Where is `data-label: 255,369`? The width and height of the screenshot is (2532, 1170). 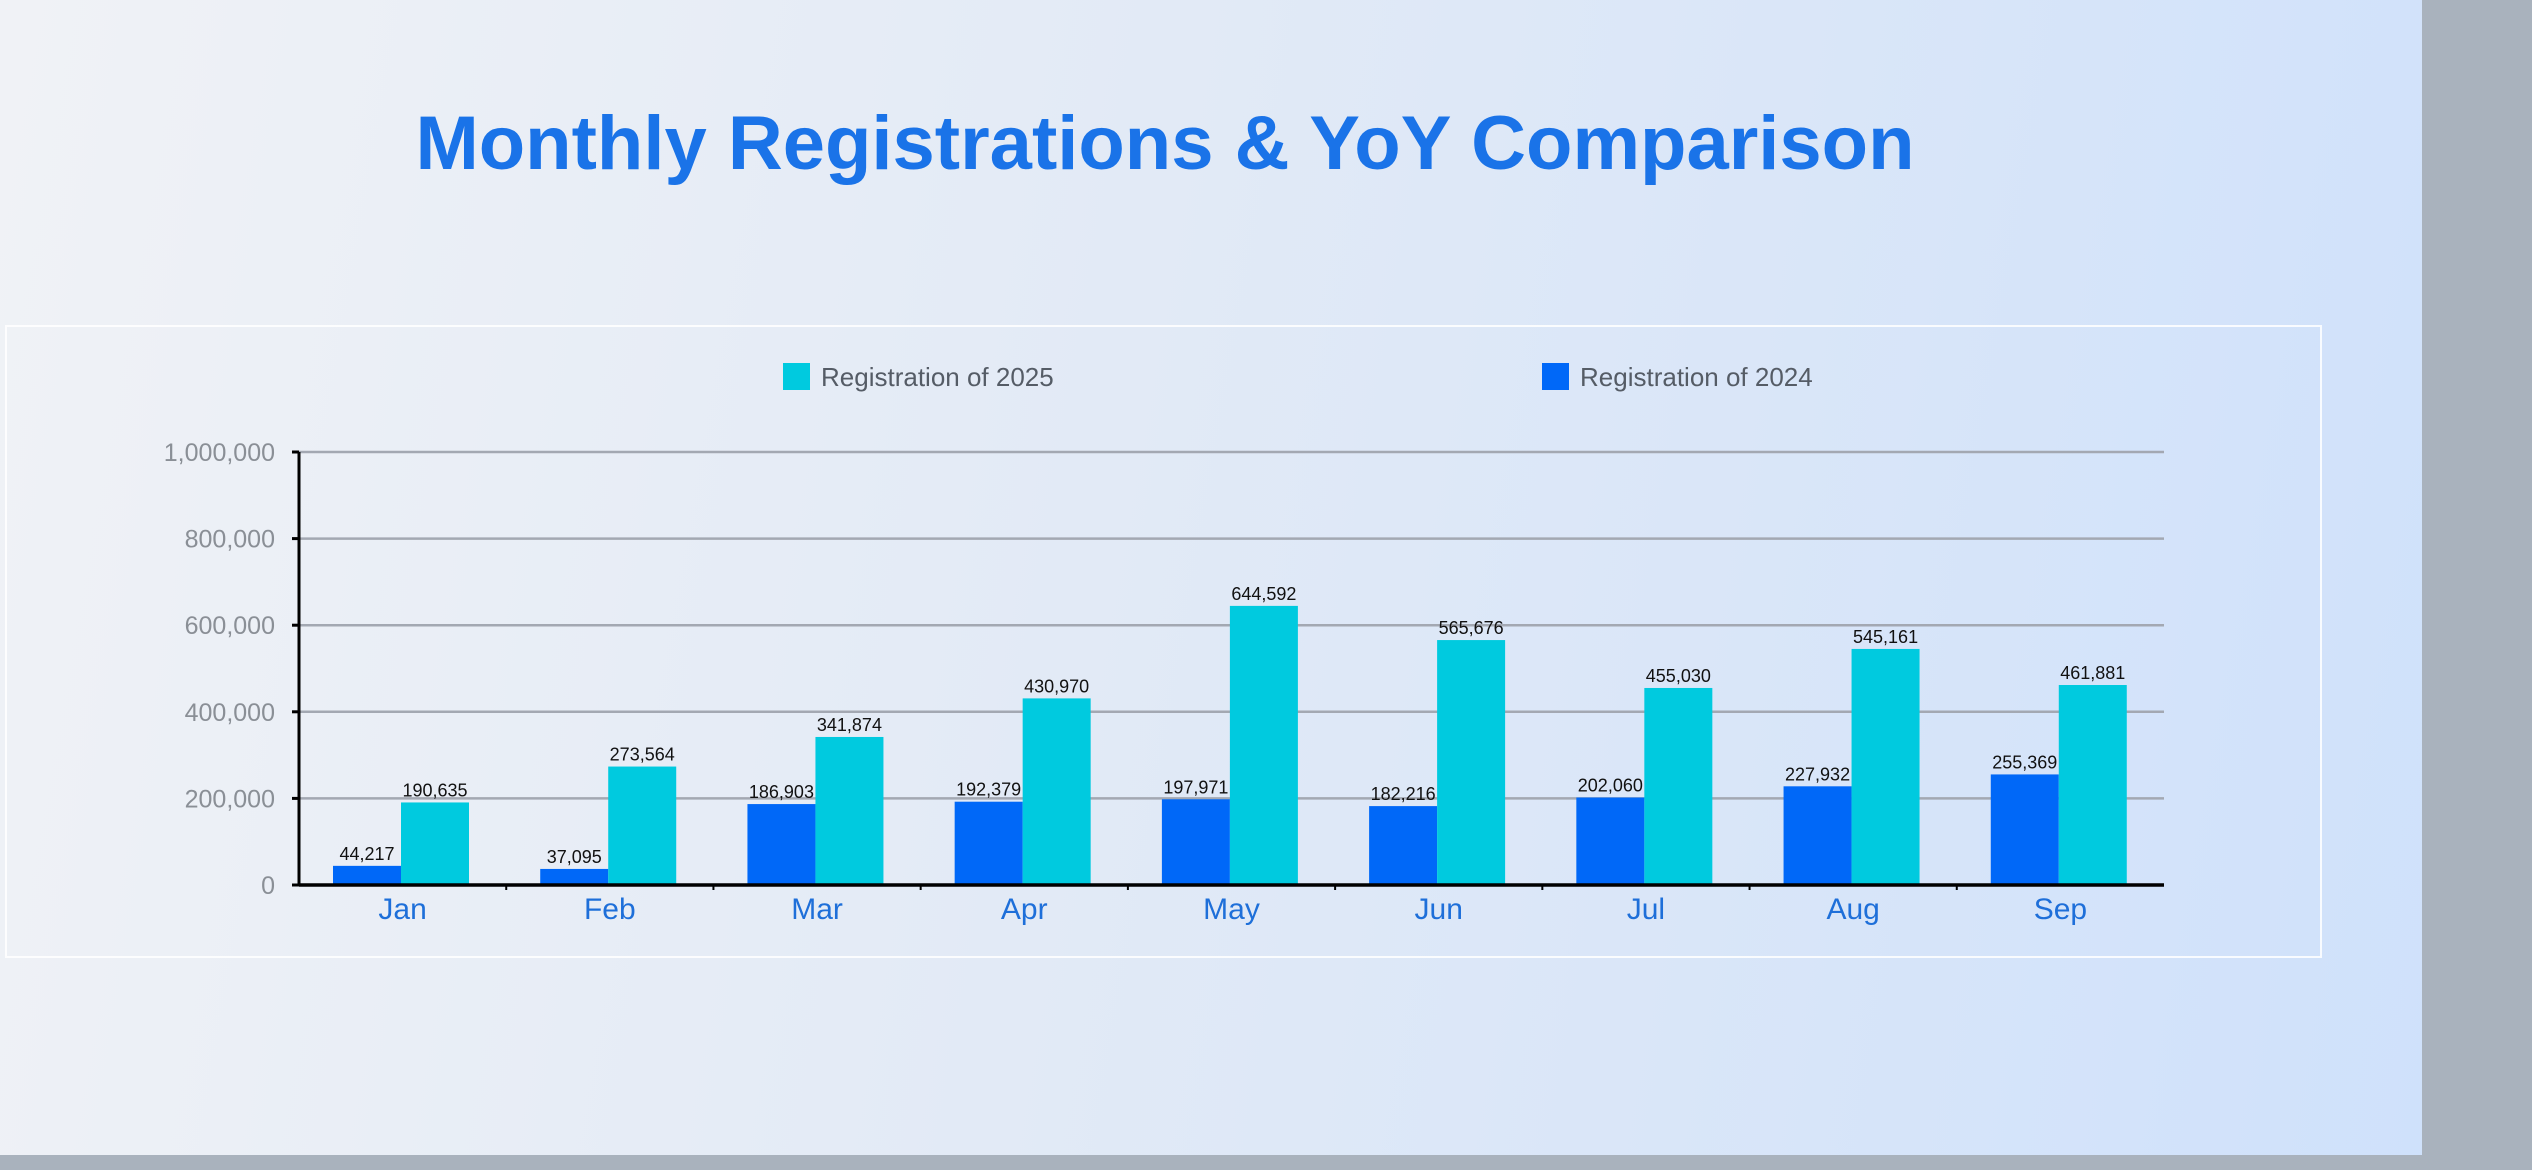
data-label: 255,369 is located at coordinates (2024, 762).